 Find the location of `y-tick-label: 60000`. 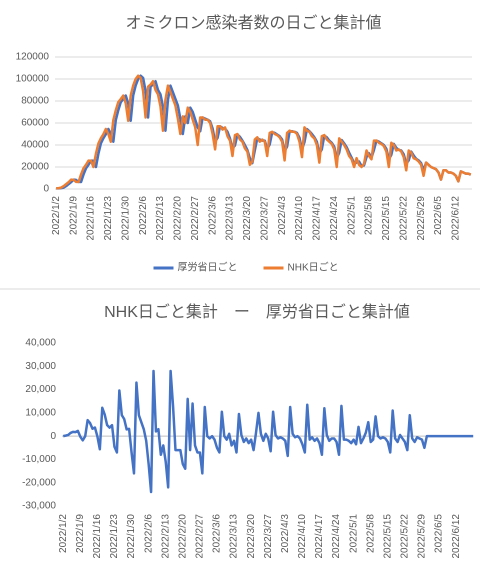

y-tick-label: 60000 is located at coordinates (35, 123).